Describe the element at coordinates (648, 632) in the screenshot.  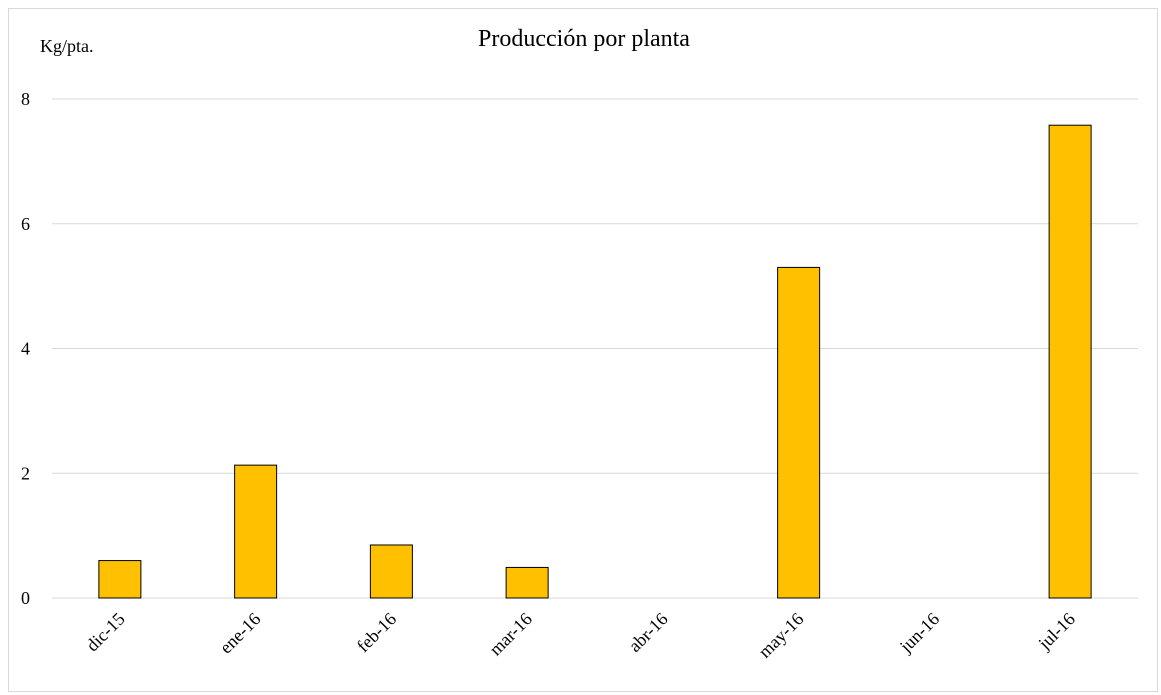
I see `x-tick-label-abr-16: abr-16` at that location.